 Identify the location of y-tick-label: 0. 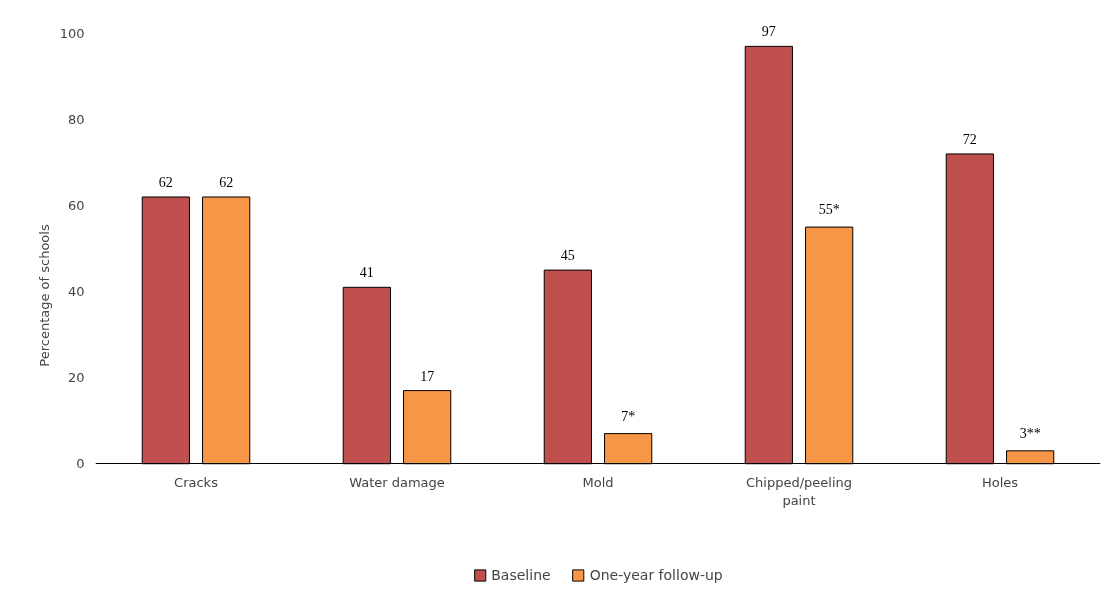
(80, 464).